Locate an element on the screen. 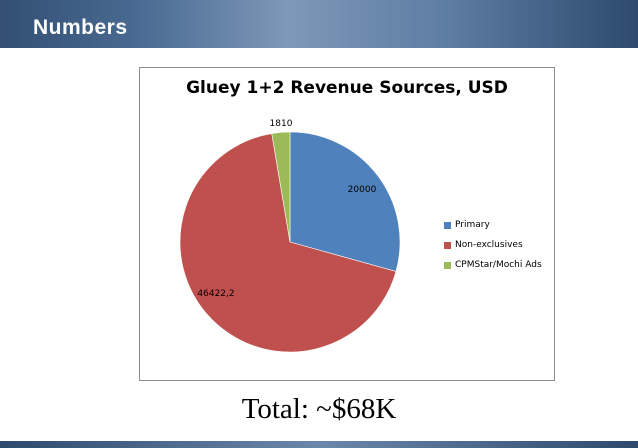 This screenshot has height=448, width=638. legend-label: Primary is located at coordinates (472, 225).